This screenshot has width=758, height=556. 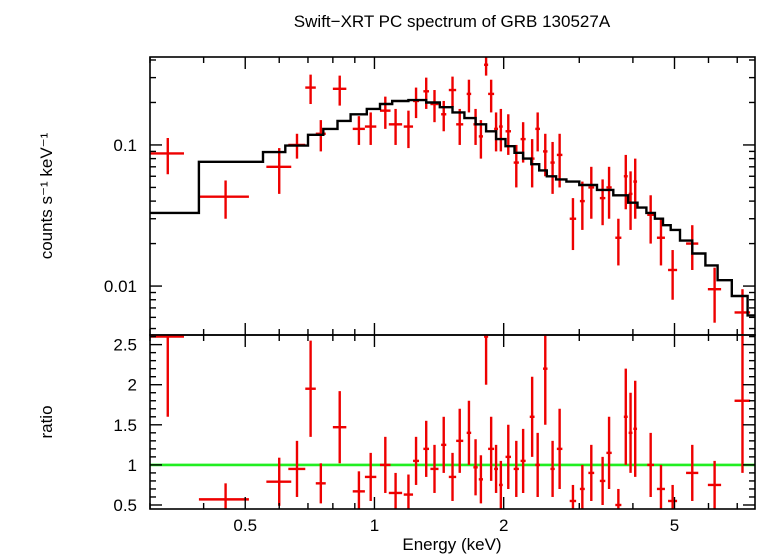 What do you see at coordinates (46, 195) in the screenshot?
I see `spectrum-y-axis-label: counts s⁻¹ keV⁻¹` at bounding box center [46, 195].